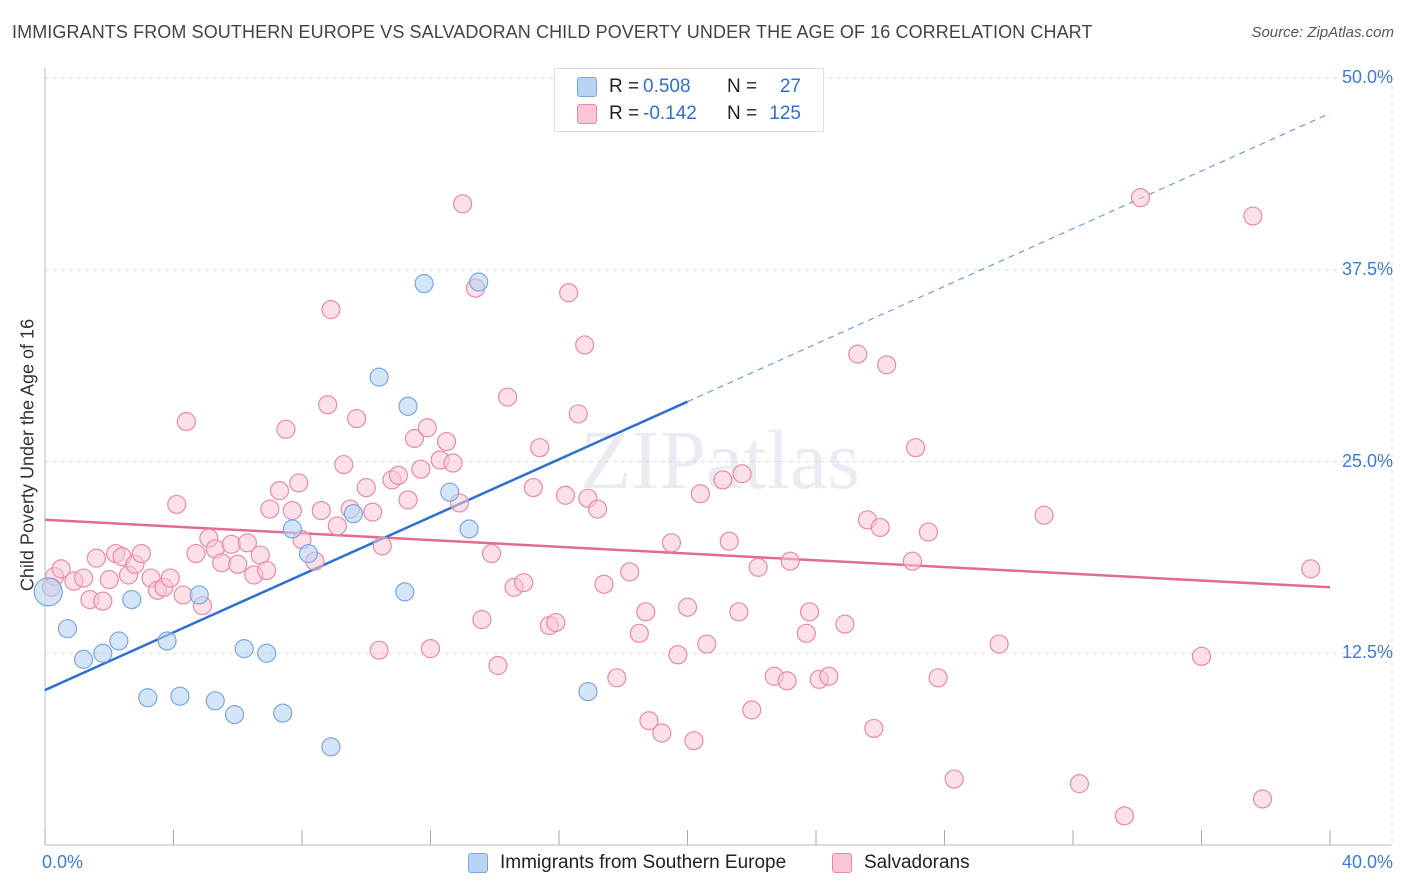 This screenshot has width=1406, height=892. I want to click on bottom-legend-salvadorans: Salvadorans, so click(901, 863).